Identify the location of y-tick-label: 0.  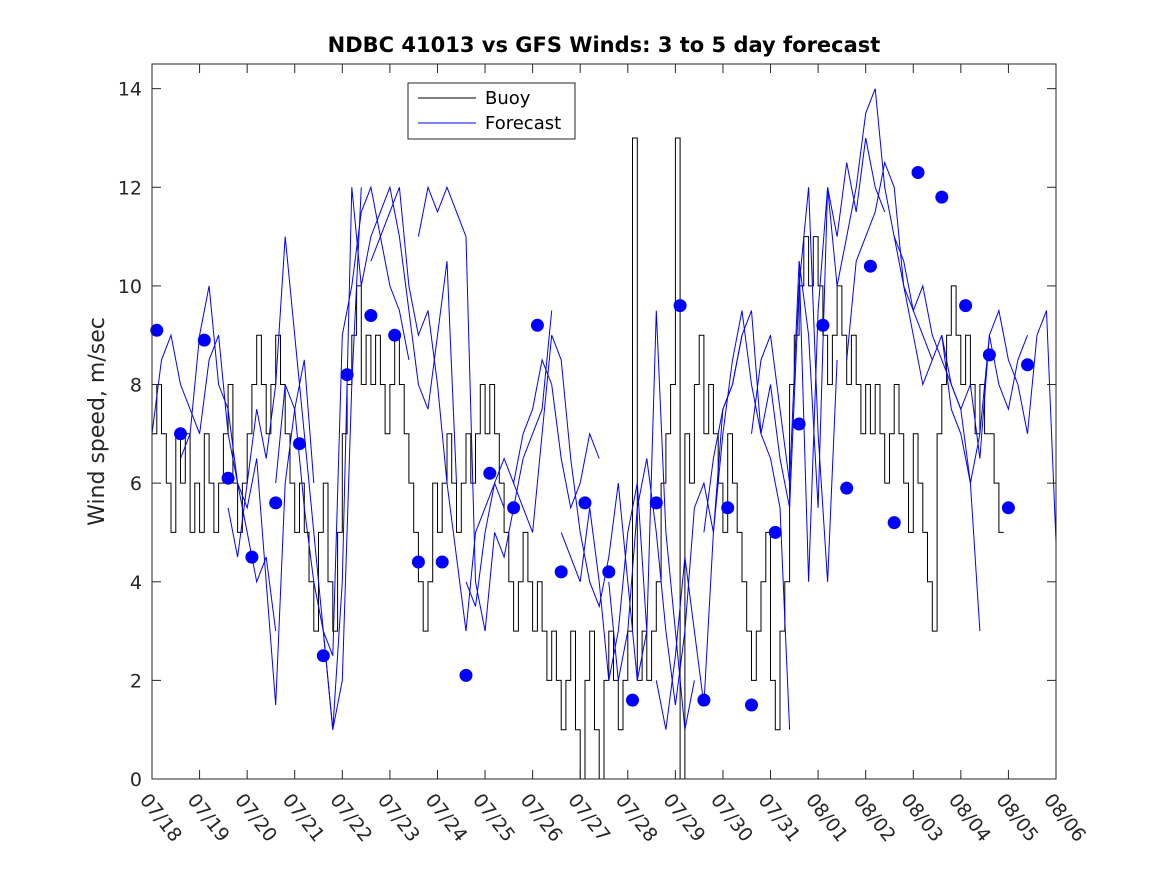
(136, 780).